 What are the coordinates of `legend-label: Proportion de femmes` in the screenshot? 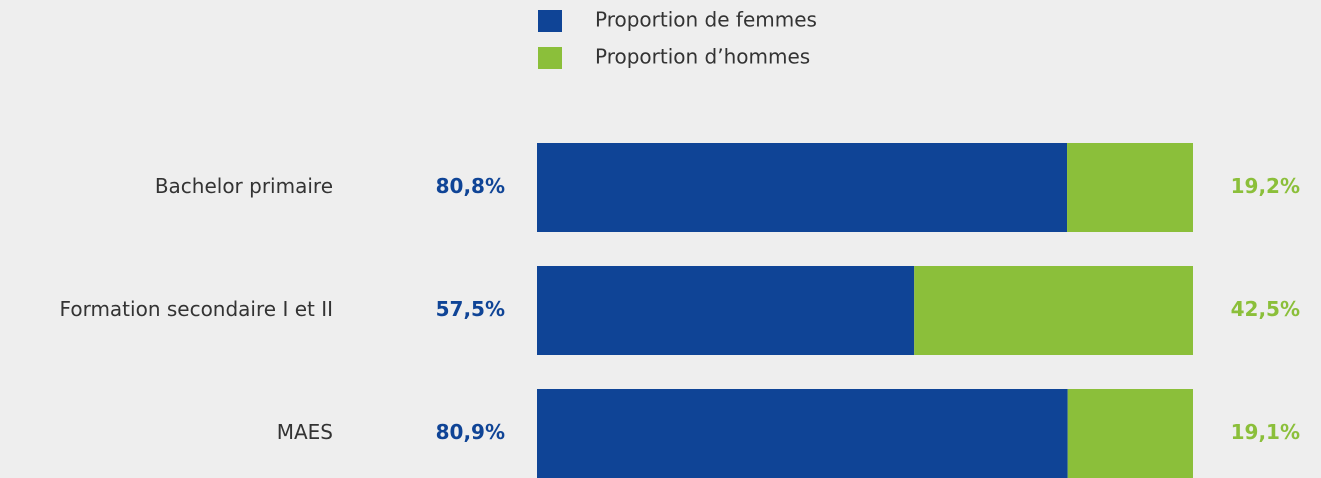 It's located at (706, 20).